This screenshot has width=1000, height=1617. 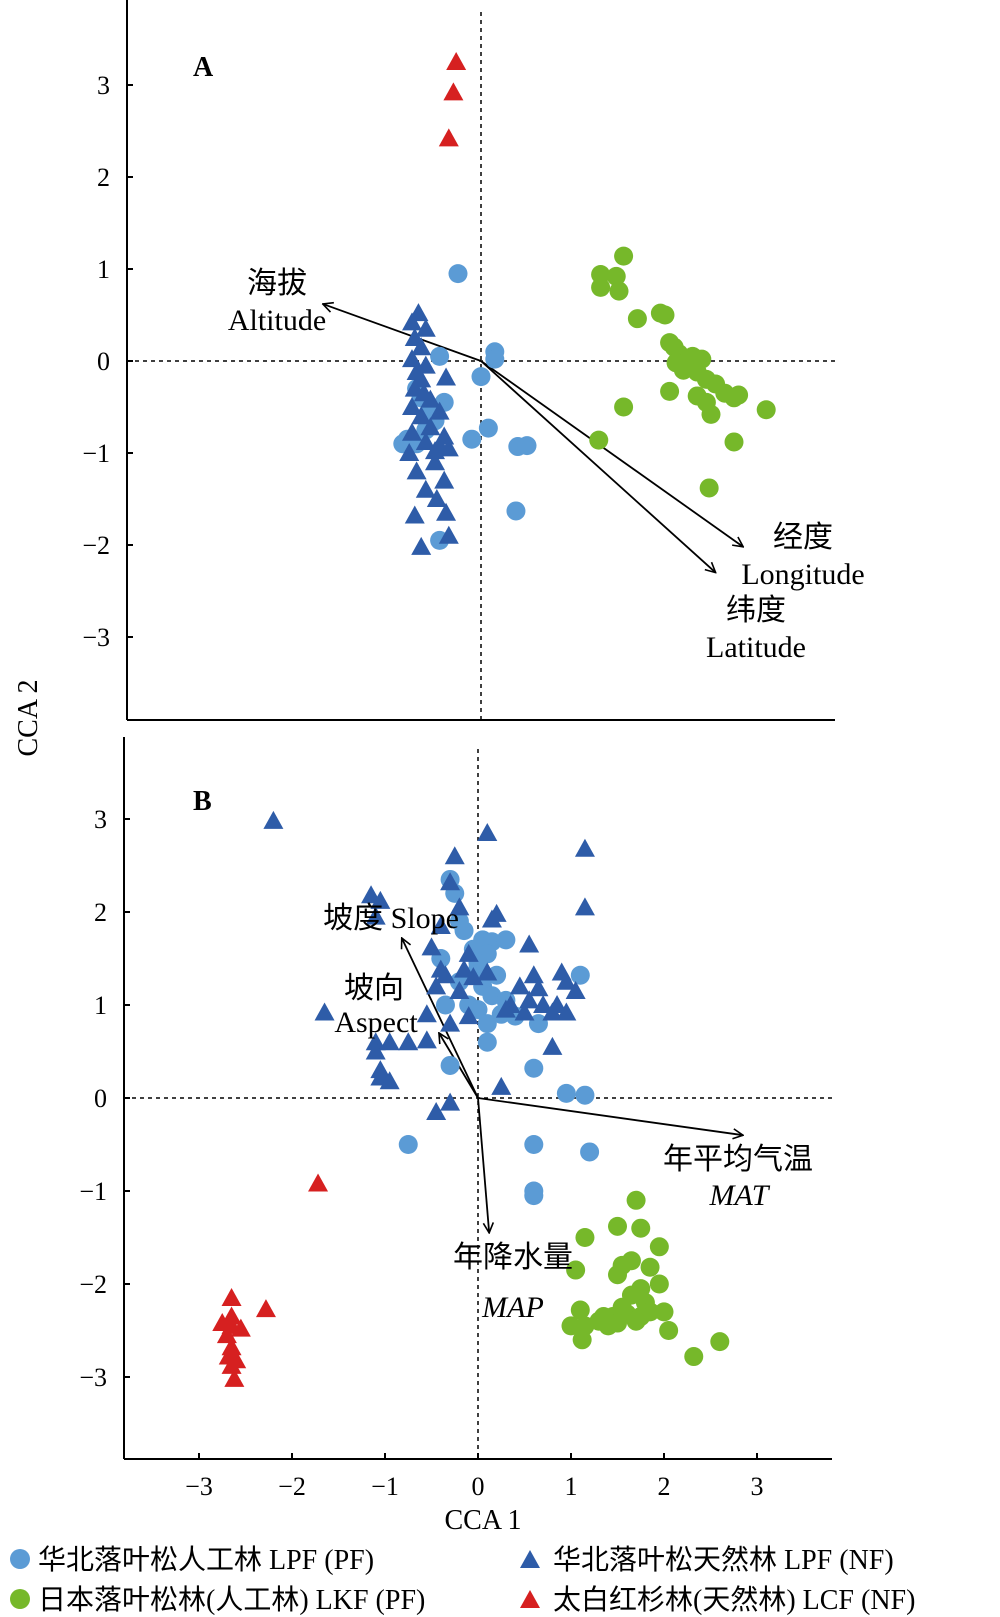 What do you see at coordinates (203, 67) in the screenshot?
I see `panel-a-label: A` at bounding box center [203, 67].